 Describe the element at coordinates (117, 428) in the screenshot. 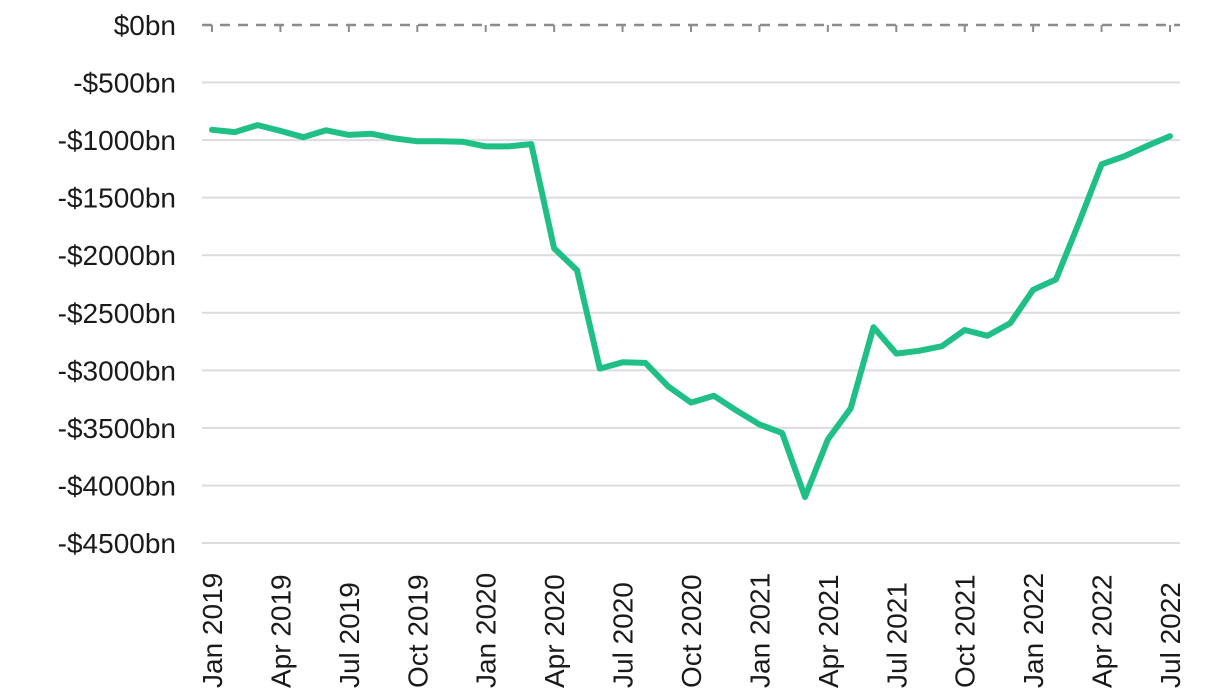

I see `y-tick-label: -$3500bn` at that location.